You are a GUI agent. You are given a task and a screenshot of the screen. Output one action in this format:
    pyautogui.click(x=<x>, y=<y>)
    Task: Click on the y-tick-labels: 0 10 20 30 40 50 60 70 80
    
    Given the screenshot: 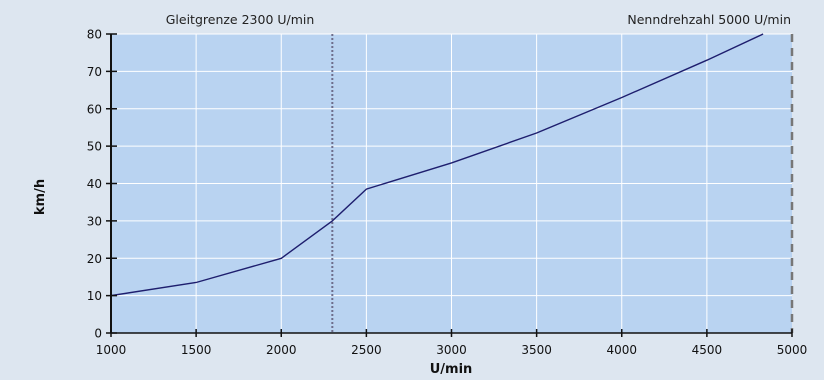 What is the action you would take?
    pyautogui.click(x=94, y=184)
    